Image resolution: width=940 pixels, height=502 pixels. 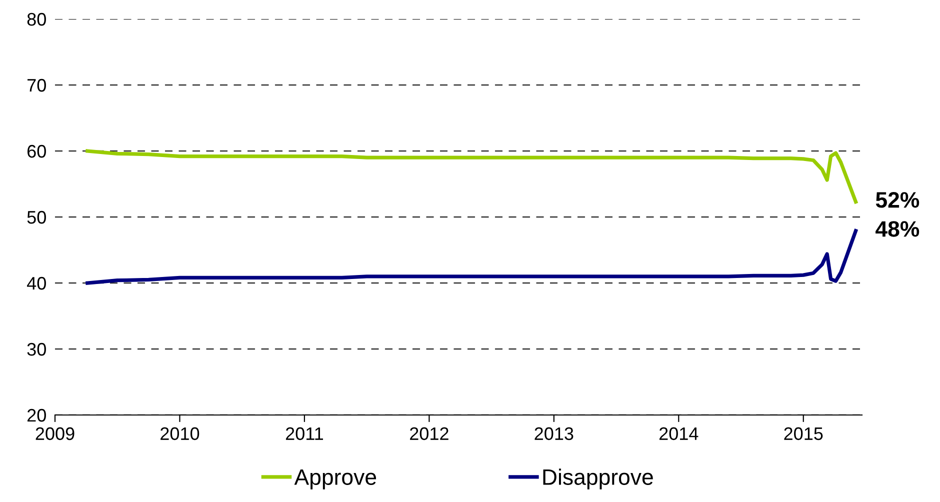 What do you see at coordinates (180, 433) in the screenshot?
I see `x-tick-label: 2010` at bounding box center [180, 433].